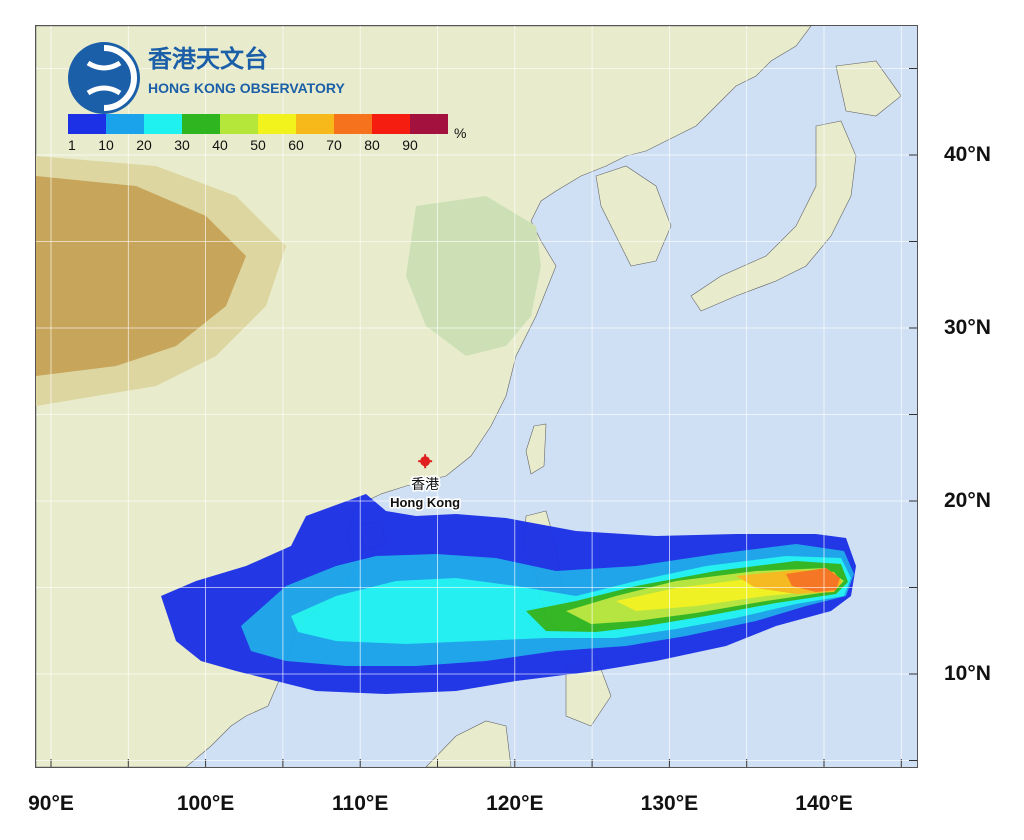  I want to click on land-taiwan, so click(536, 449).